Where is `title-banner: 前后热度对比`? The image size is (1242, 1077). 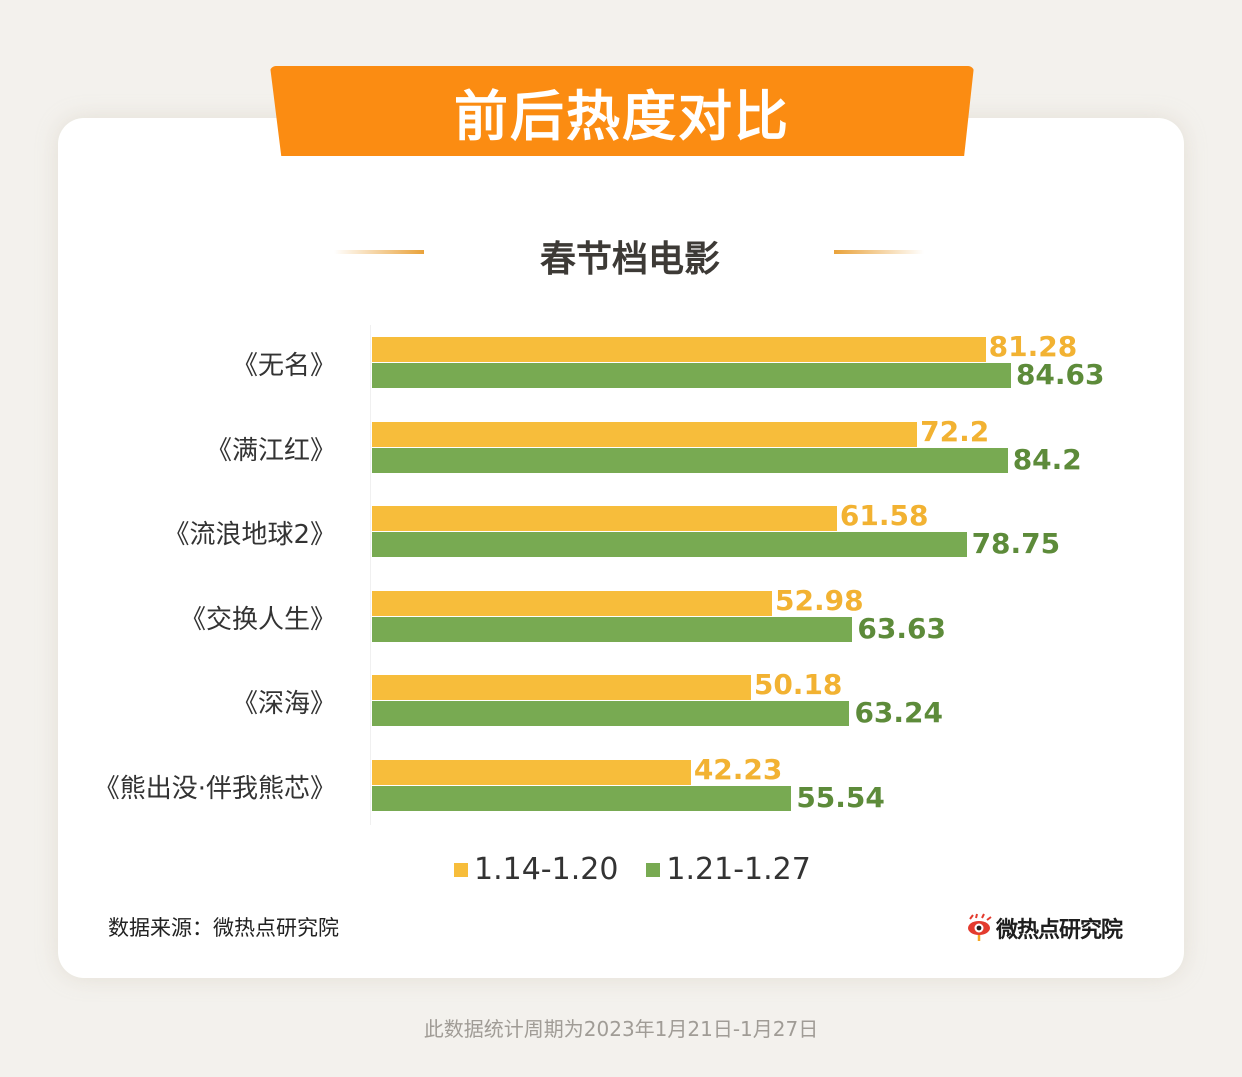 title-banner: 前后热度对比 is located at coordinates (622, 111).